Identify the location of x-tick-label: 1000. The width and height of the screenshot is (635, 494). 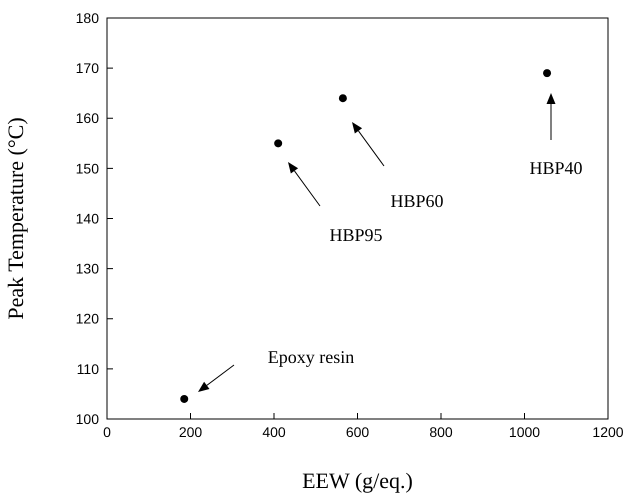
(524, 432).